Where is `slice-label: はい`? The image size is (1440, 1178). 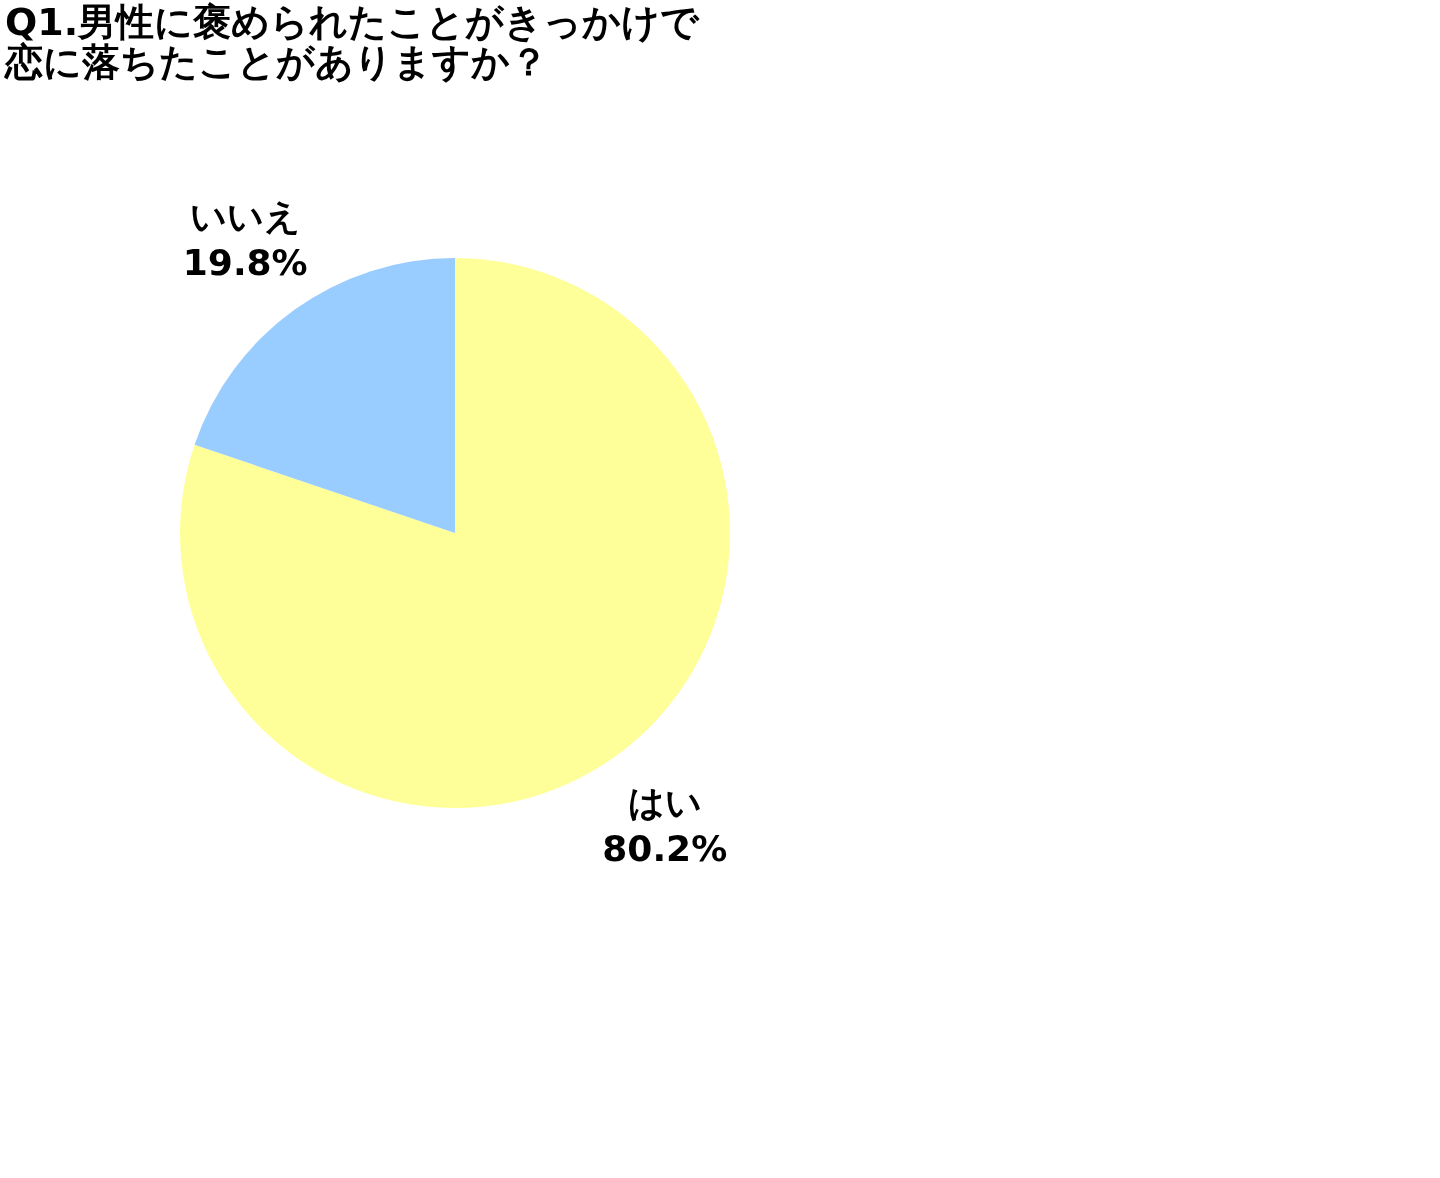
slice-label: はい is located at coordinates (664, 802).